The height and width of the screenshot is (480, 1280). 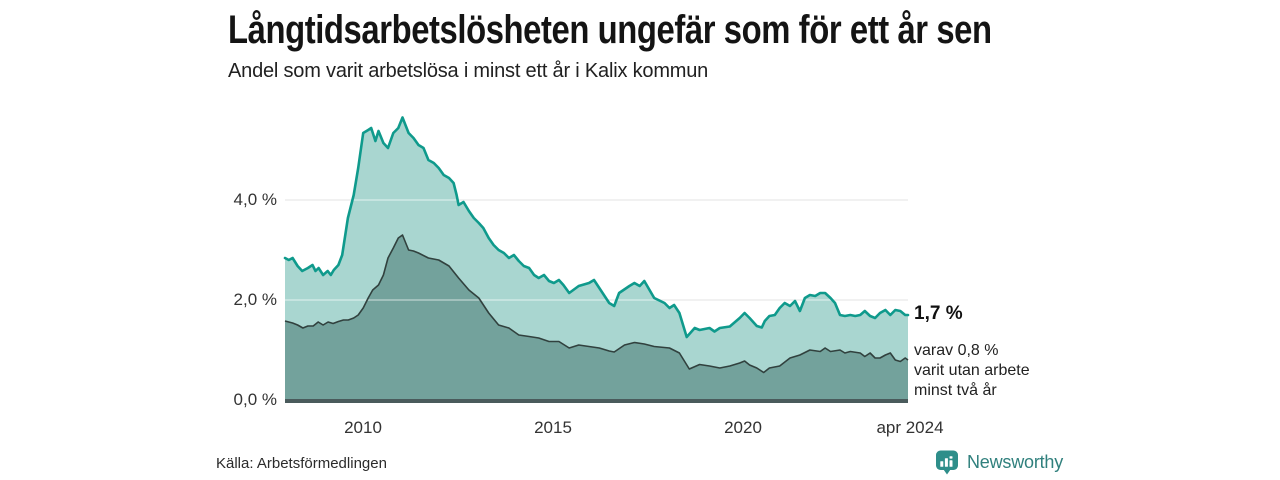 I want to click on latest-value-label: 1,7 %, so click(x=938, y=313).